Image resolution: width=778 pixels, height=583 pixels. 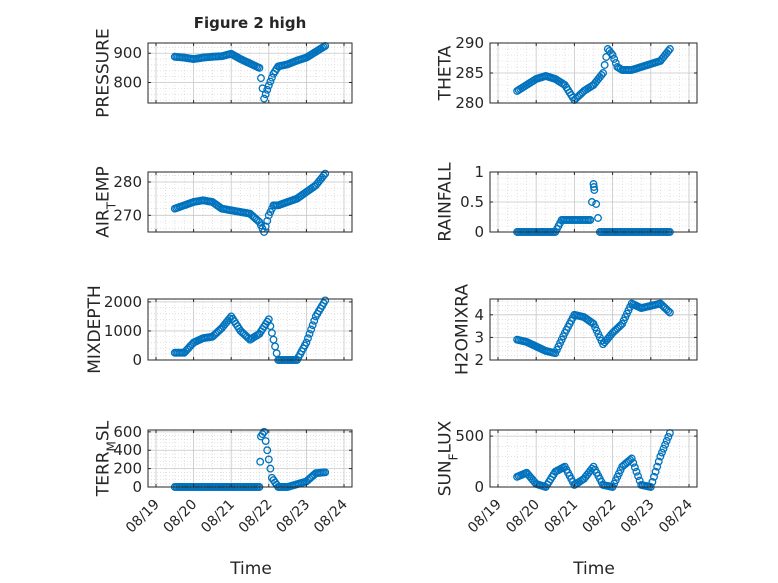 What do you see at coordinates (127, 450) in the screenshot?
I see `y-tick-label: 400` at bounding box center [127, 450].